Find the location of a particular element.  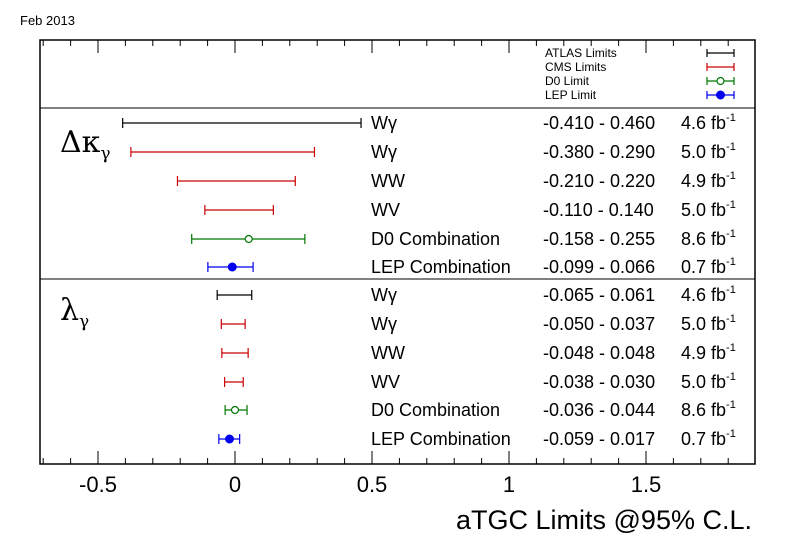

limit-row: WV -0.110 - 0.140 5.0 fb-1 is located at coordinates (470, 209).